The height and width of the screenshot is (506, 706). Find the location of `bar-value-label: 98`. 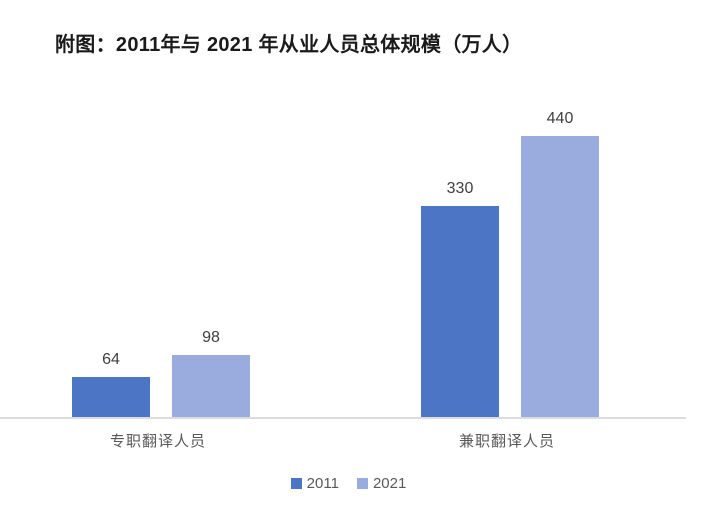

bar-value-label: 98 is located at coordinates (211, 337).